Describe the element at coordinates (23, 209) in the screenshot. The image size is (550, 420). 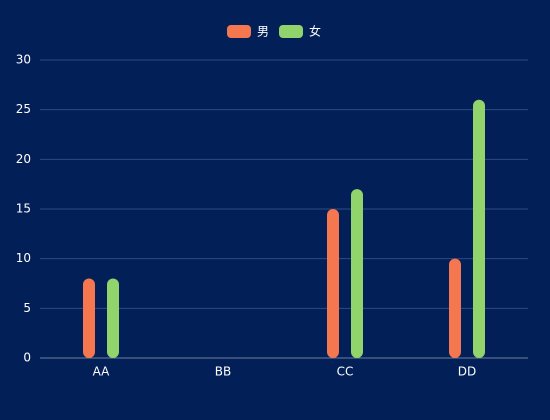
I see `y-tick-label: 15` at that location.